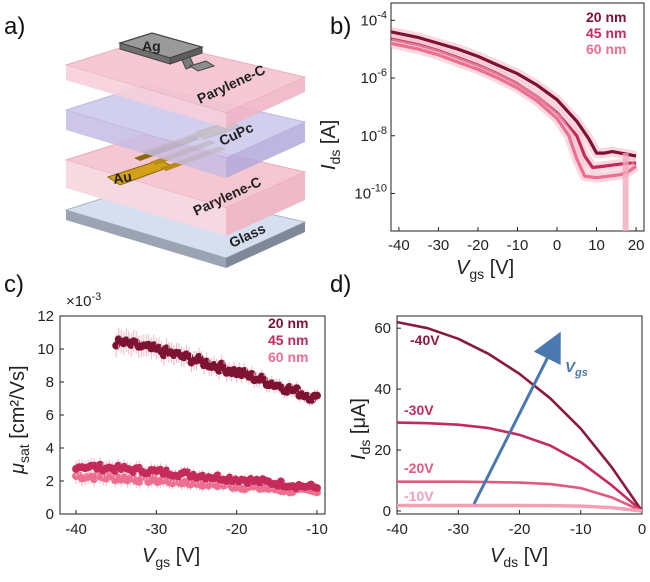 The width and height of the screenshot is (650, 582). Describe the element at coordinates (519, 557) in the screenshot. I see `chart-d-xlabel: Vds [V]` at that location.